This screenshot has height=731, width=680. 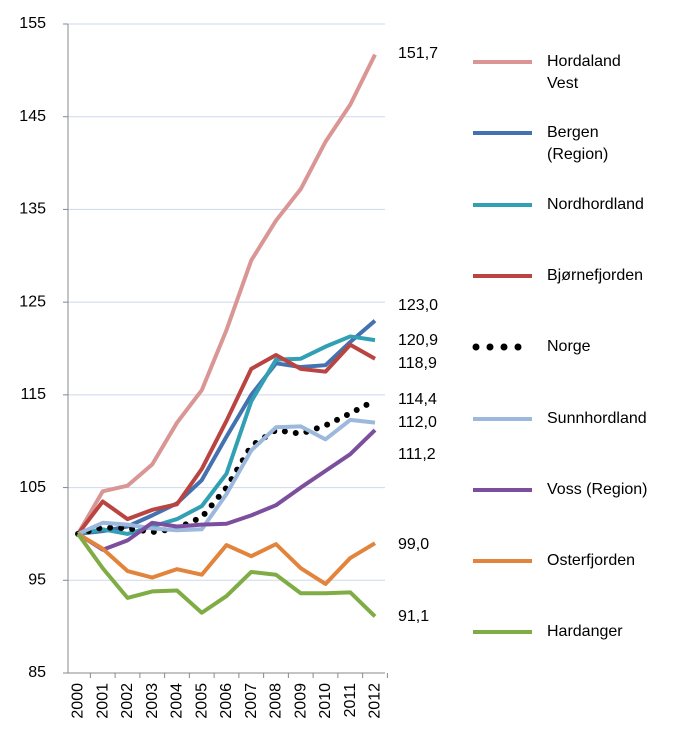 I want to click on legend-label: Osterfjorden, so click(x=591, y=561).